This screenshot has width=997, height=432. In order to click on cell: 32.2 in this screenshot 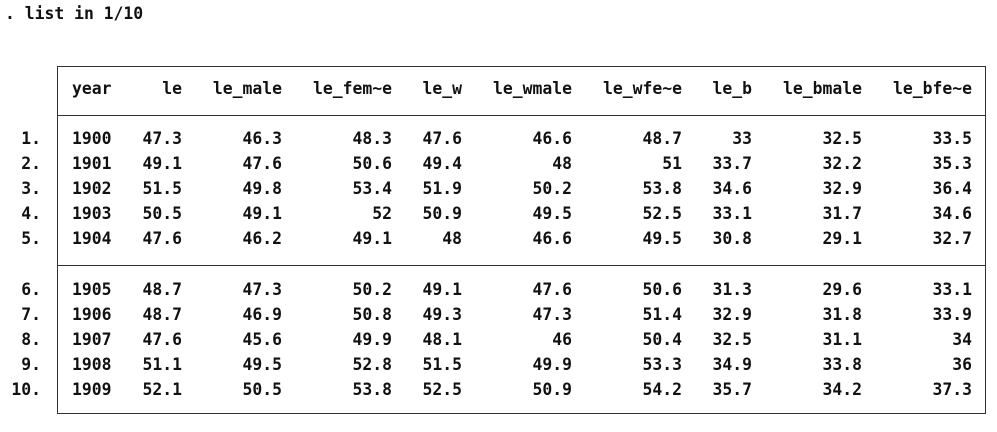, I will do `click(842, 163)`.